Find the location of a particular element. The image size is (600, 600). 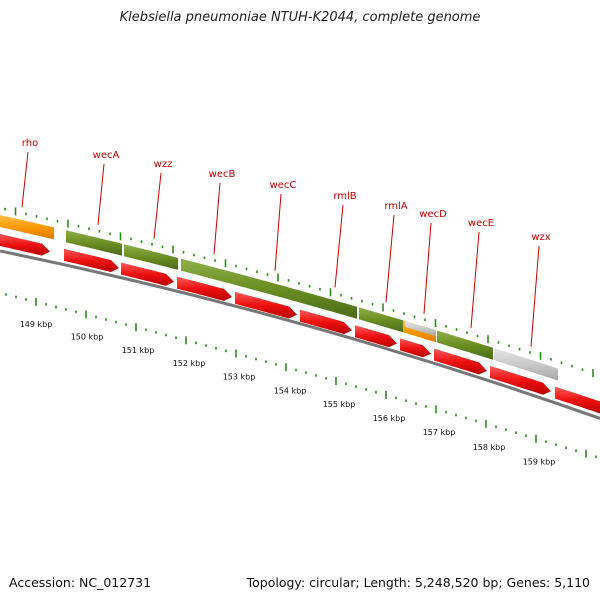

feature-block-rho is located at coordinates (27, 227).